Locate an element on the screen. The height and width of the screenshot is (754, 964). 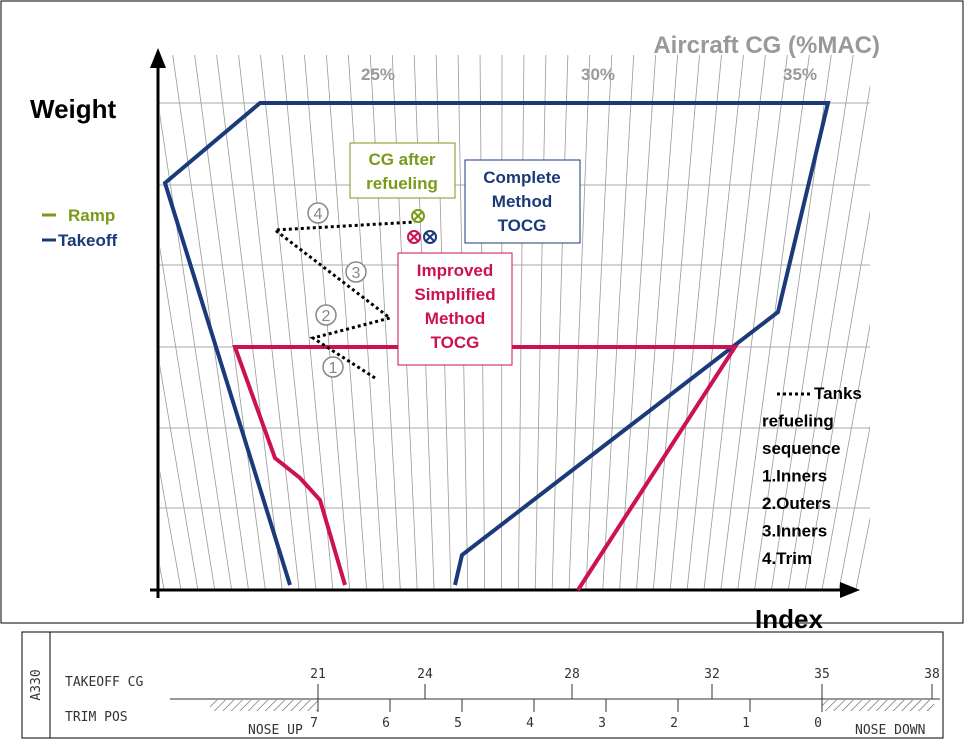
trim-tick-label: 7 is located at coordinates (314, 723).